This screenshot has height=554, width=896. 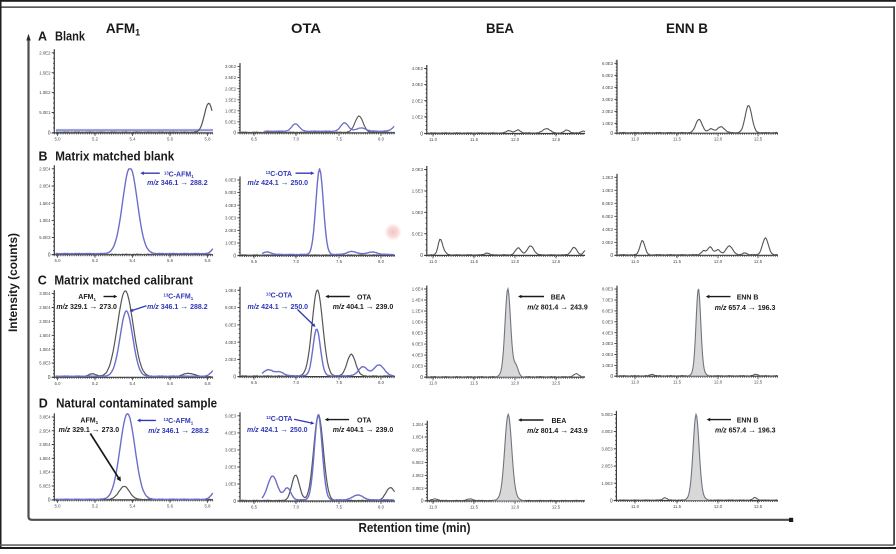 What do you see at coordinates (418, 289) in the screenshot?
I see `svg-text: 1.6E4` at bounding box center [418, 289].